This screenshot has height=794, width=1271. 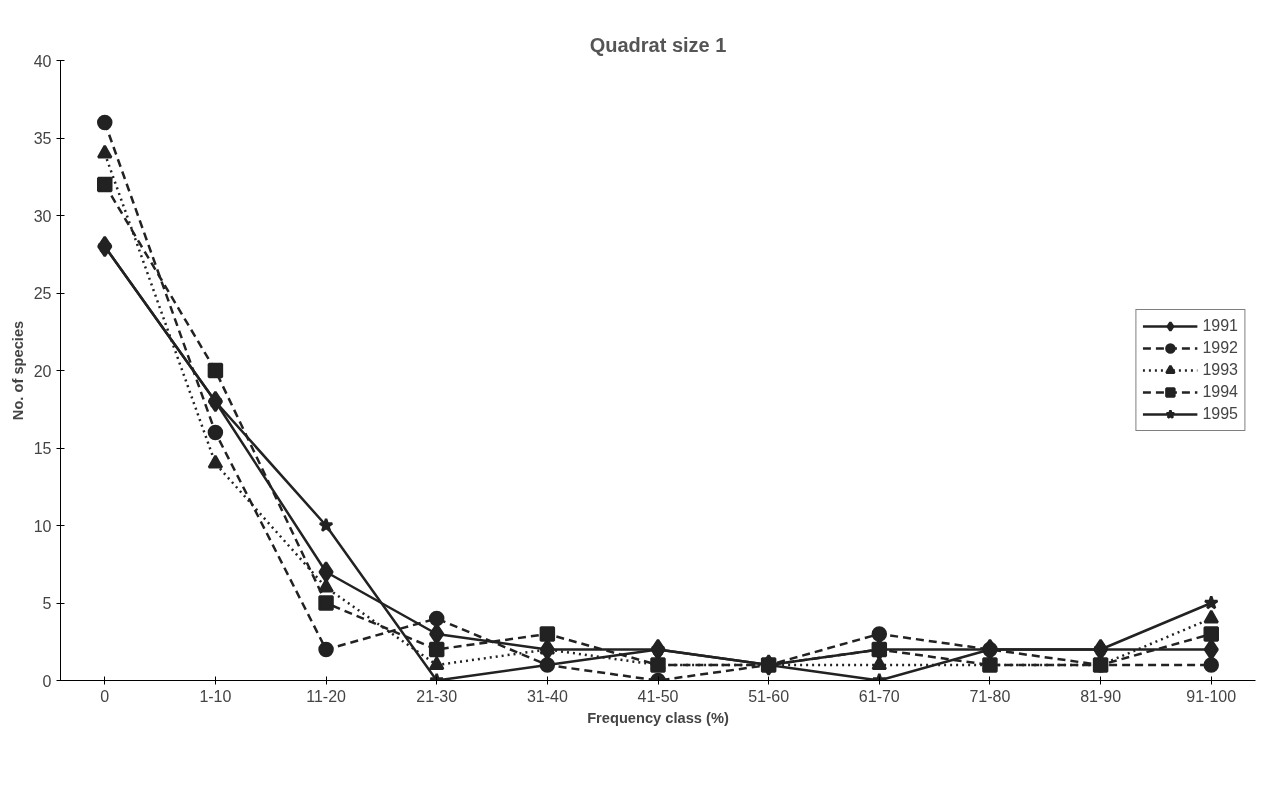 What do you see at coordinates (1220, 326) in the screenshot?
I see `legend-label: 1991` at bounding box center [1220, 326].